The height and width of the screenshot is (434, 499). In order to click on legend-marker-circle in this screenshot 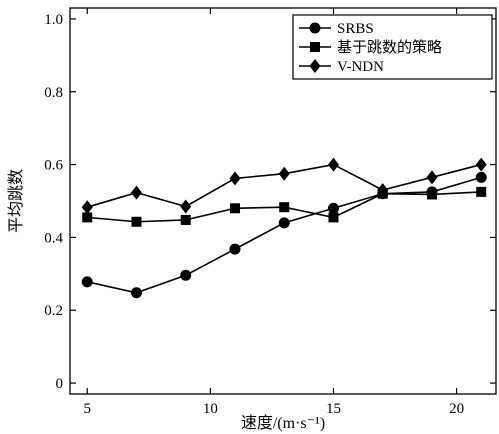, I will do `click(315, 28)`.